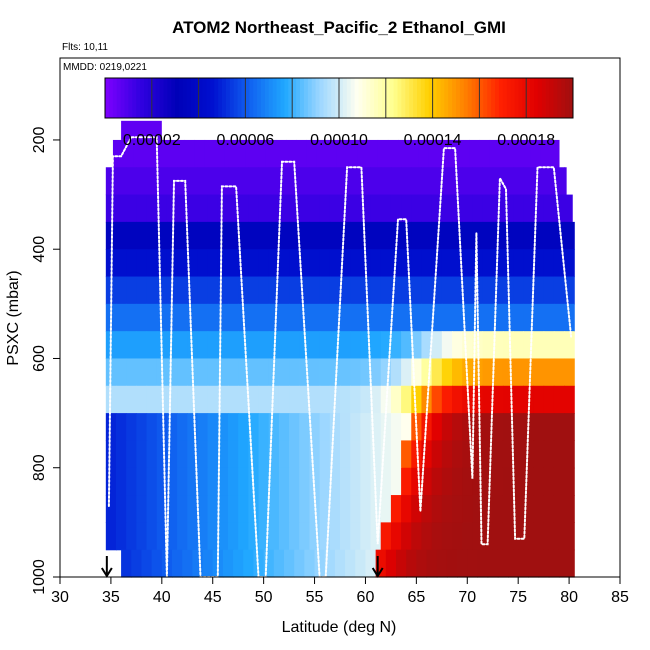 The width and height of the screenshot is (650, 650). What do you see at coordinates (569, 597) in the screenshot?
I see `x-tick-label: 80` at bounding box center [569, 597].